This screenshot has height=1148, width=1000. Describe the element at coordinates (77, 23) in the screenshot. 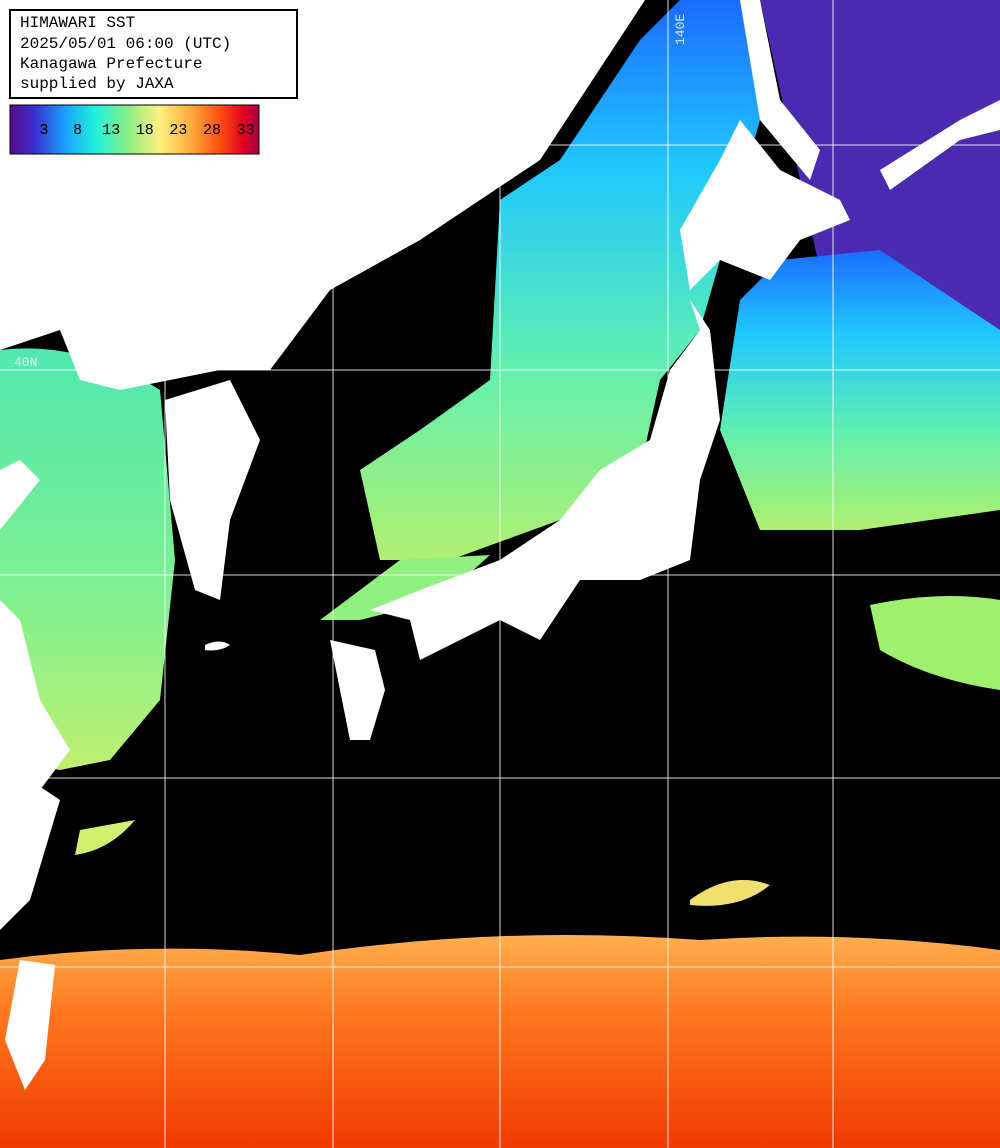

I see `header-line: HIMAWARI SST` at that location.